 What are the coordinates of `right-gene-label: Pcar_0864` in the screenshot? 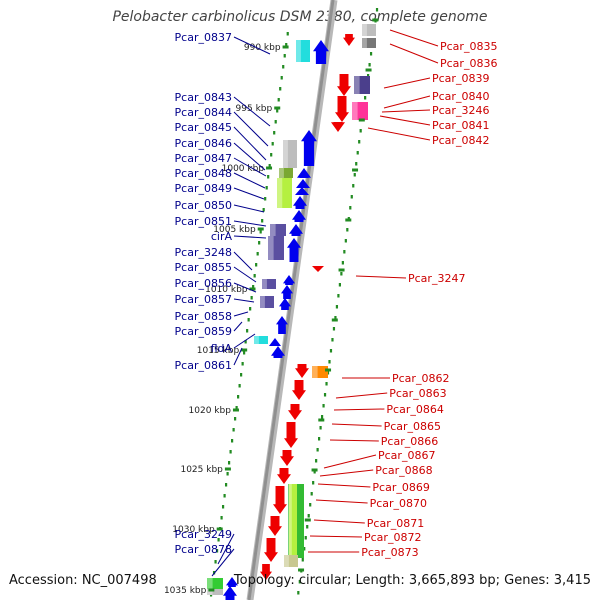 It's located at (414, 409).